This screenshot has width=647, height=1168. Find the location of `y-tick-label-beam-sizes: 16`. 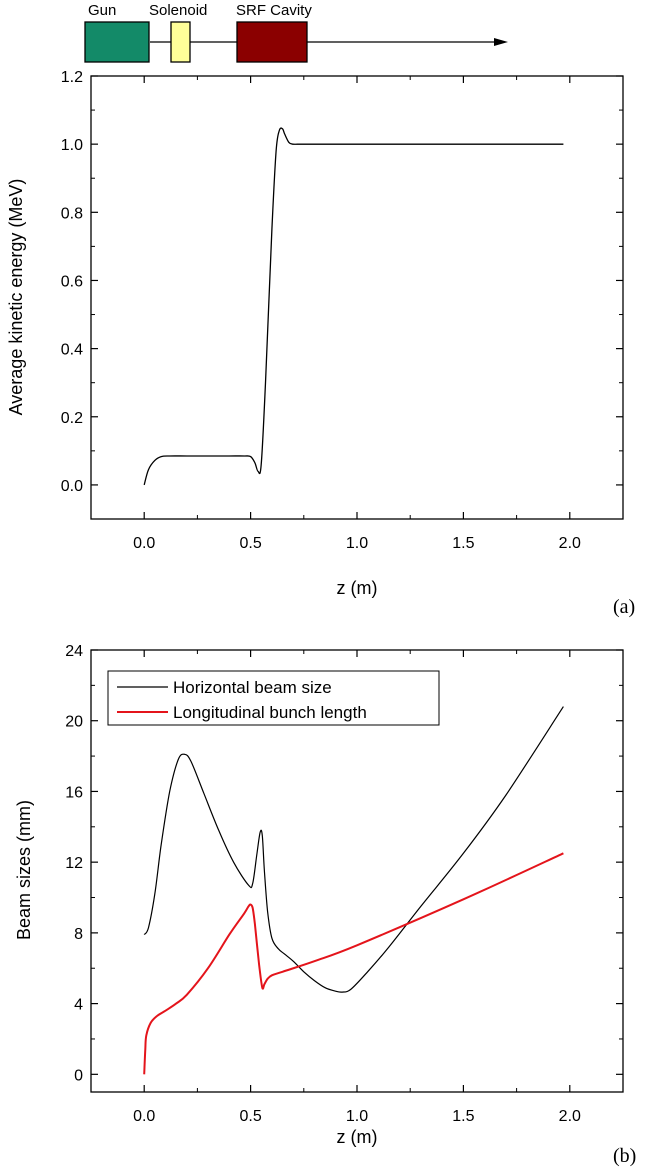

y-tick-label-beam-sizes: 16 is located at coordinates (74, 792).